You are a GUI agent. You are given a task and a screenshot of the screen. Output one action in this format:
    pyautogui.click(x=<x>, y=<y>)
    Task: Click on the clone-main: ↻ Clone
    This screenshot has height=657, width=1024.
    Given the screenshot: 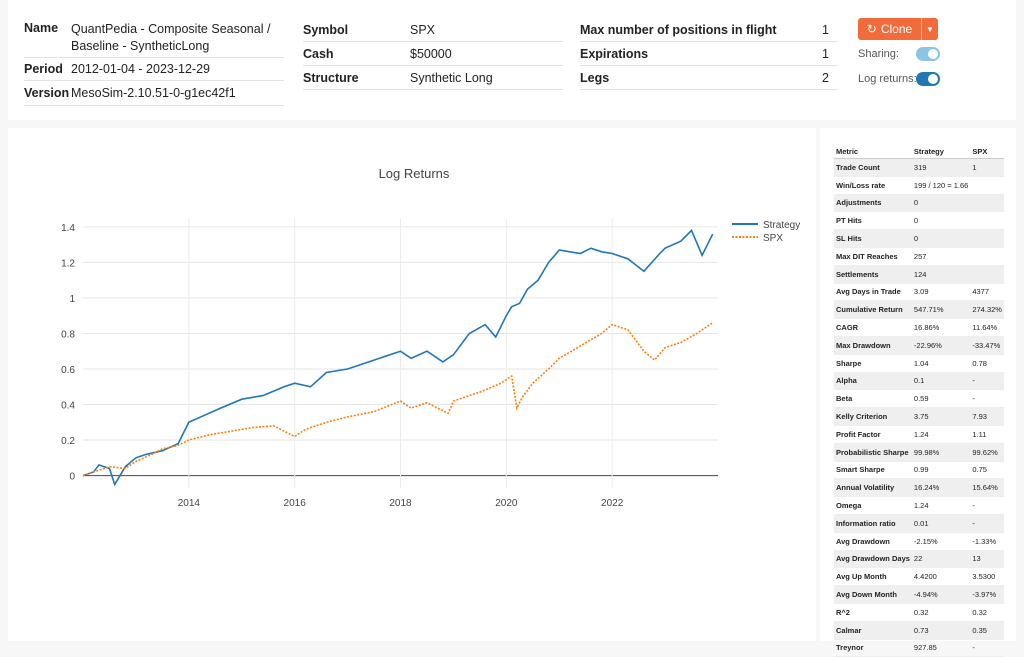 What is the action you would take?
    pyautogui.click(x=889, y=29)
    